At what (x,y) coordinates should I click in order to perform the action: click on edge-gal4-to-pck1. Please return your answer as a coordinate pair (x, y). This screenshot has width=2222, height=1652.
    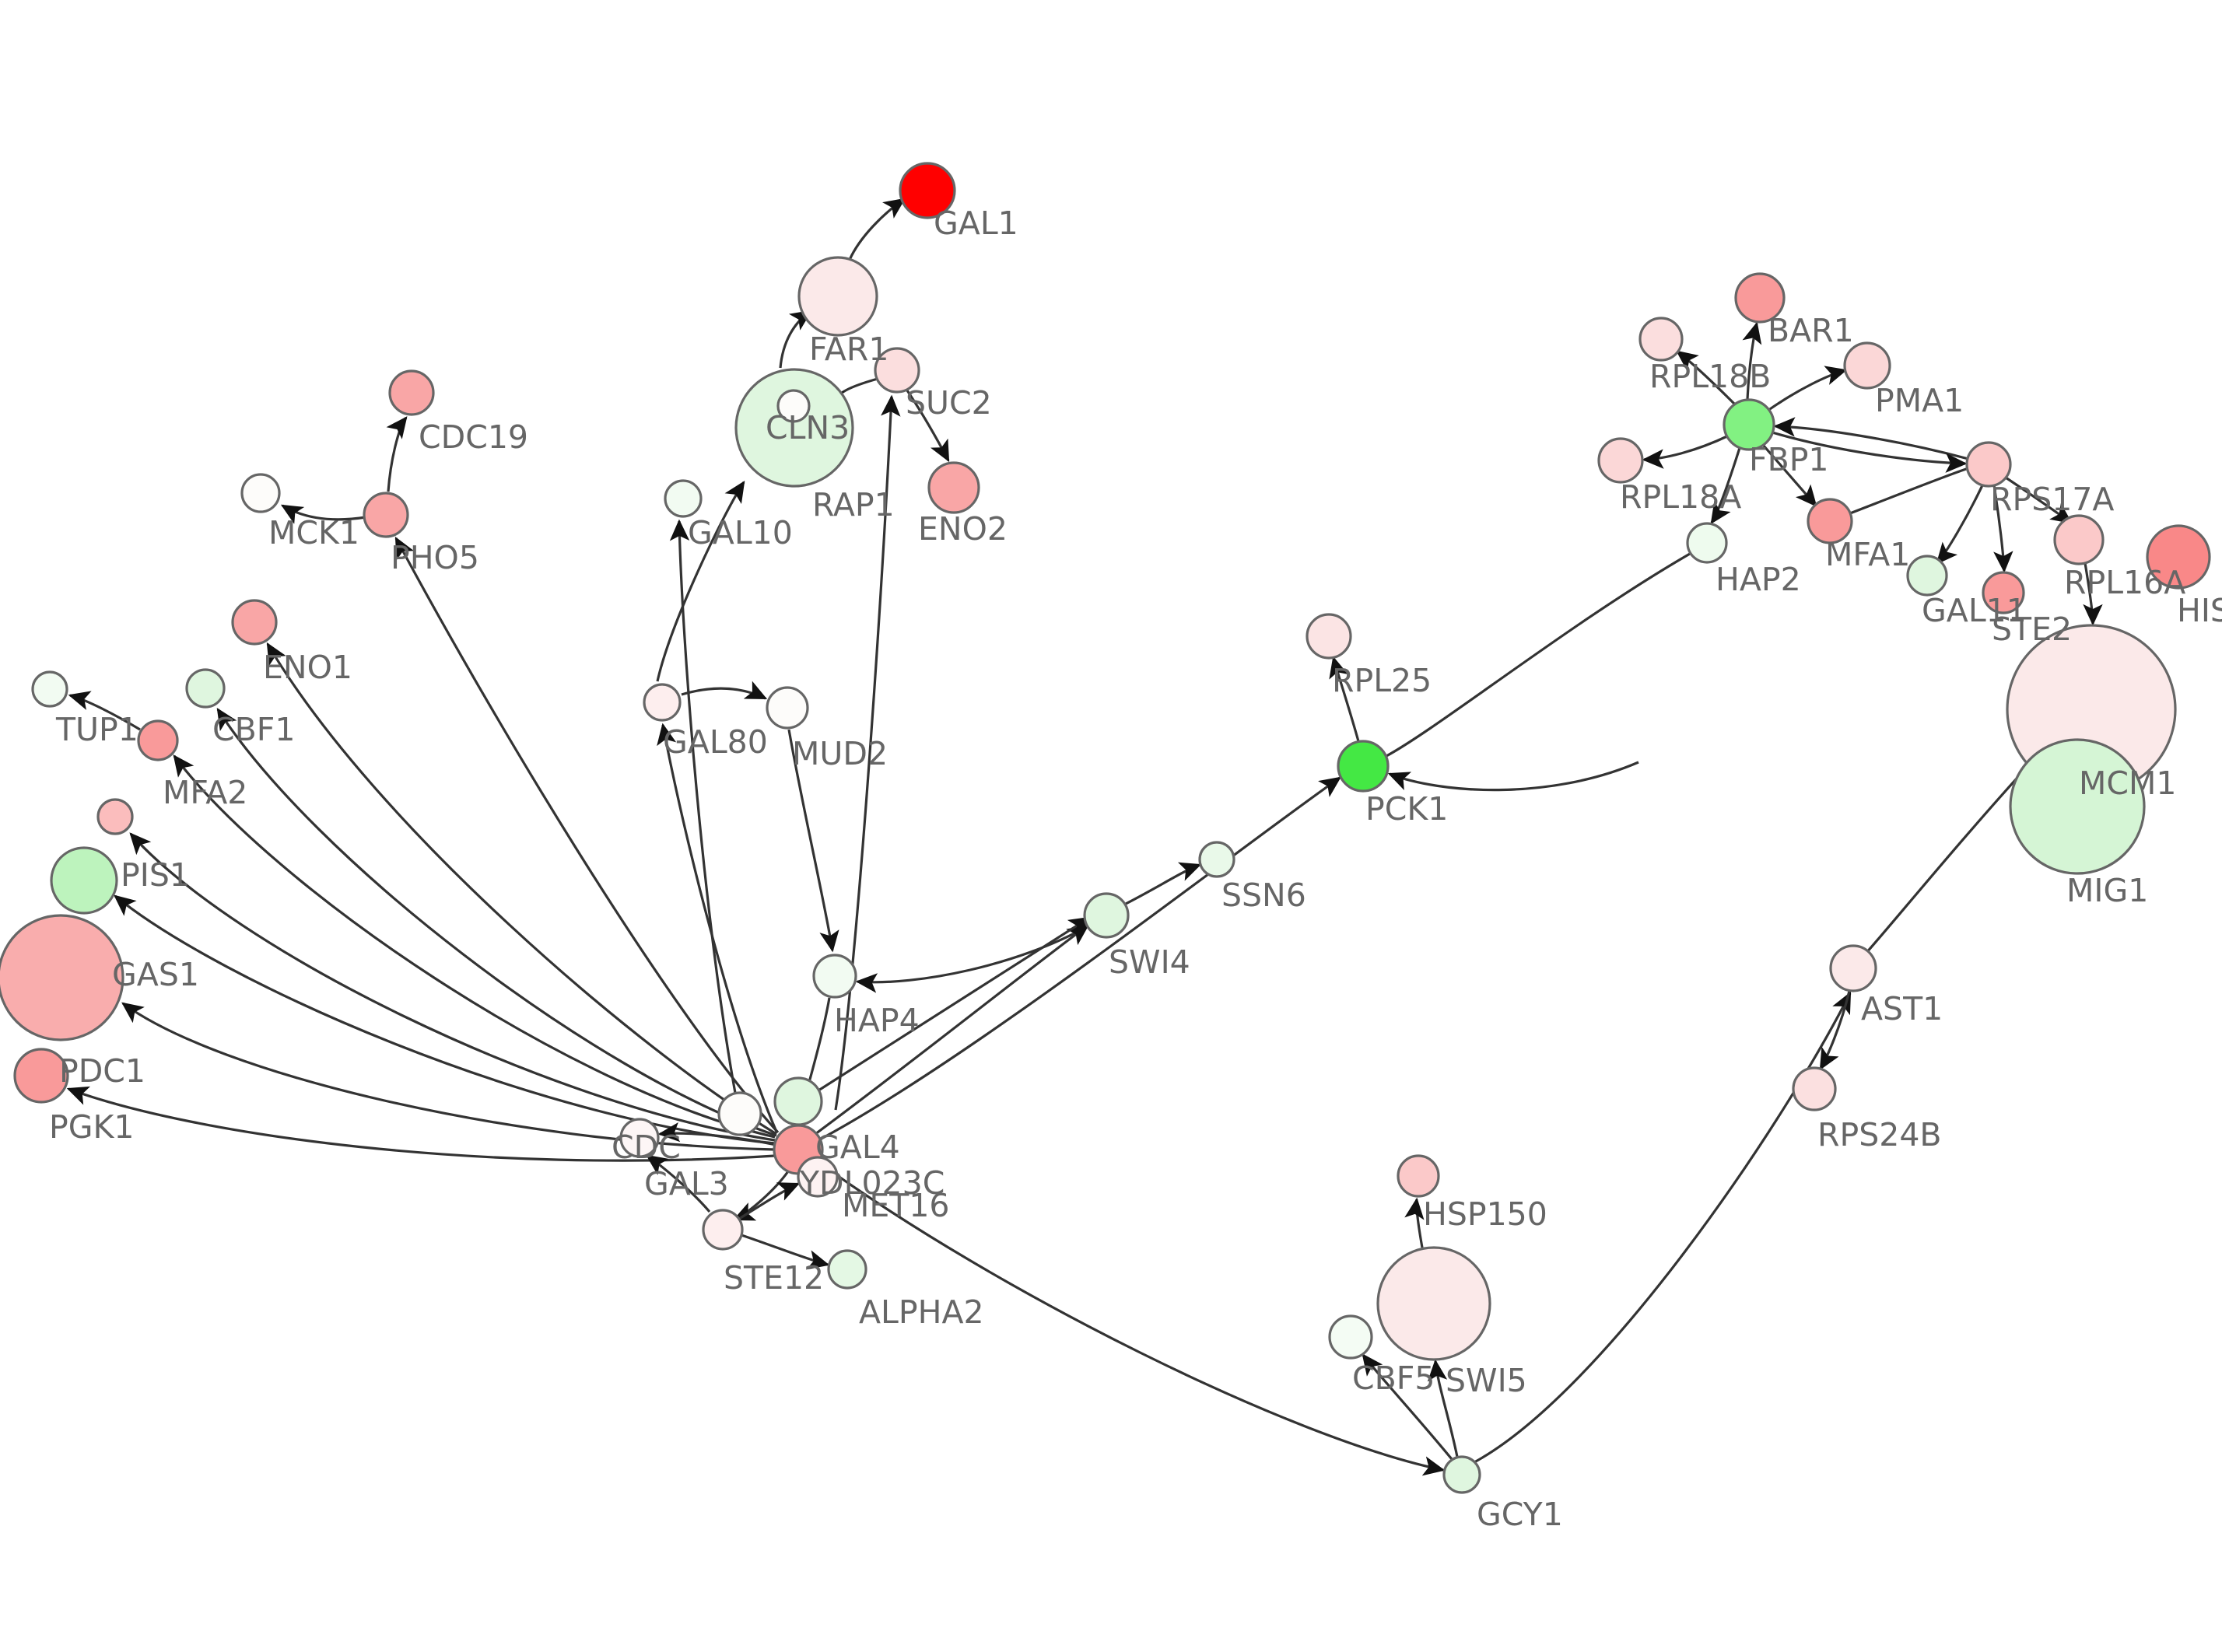
    Looking at the image, I should click on (1079, 959).